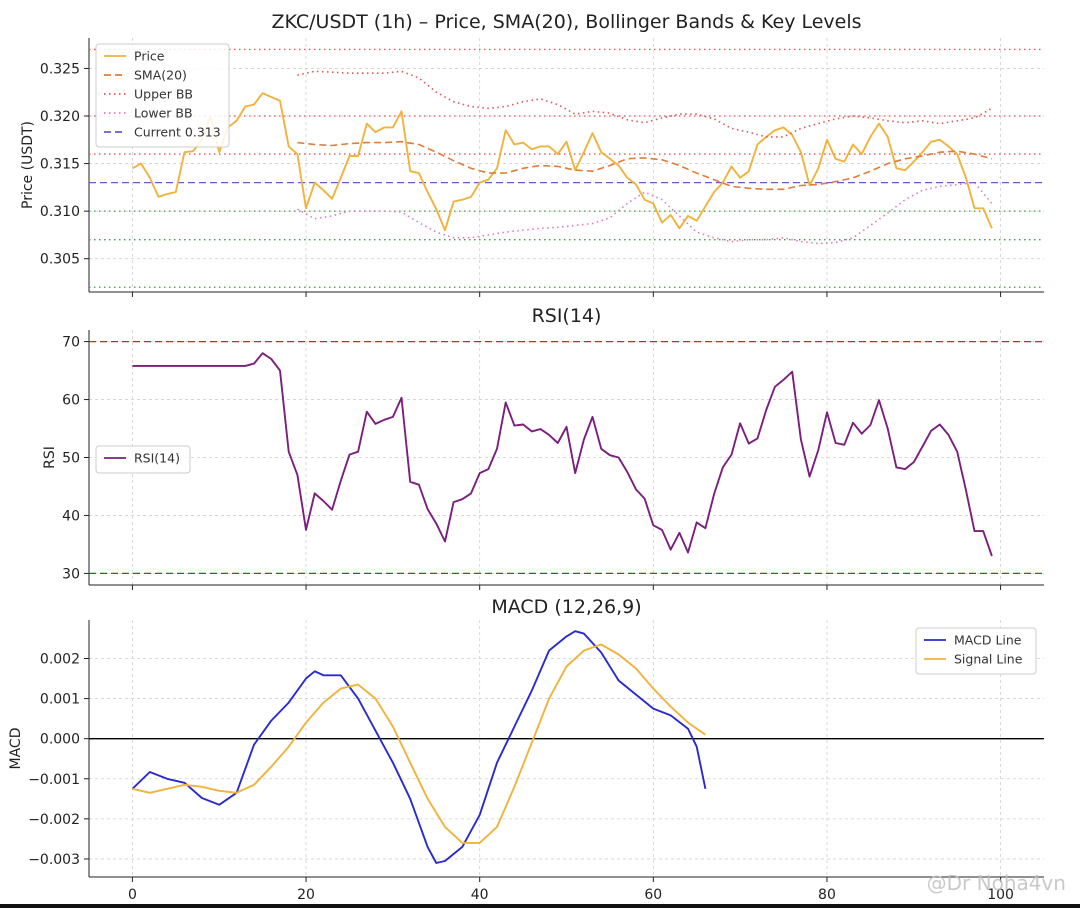 The height and width of the screenshot is (908, 1080). I want to click on legend-label: RSI(14), so click(157, 458).